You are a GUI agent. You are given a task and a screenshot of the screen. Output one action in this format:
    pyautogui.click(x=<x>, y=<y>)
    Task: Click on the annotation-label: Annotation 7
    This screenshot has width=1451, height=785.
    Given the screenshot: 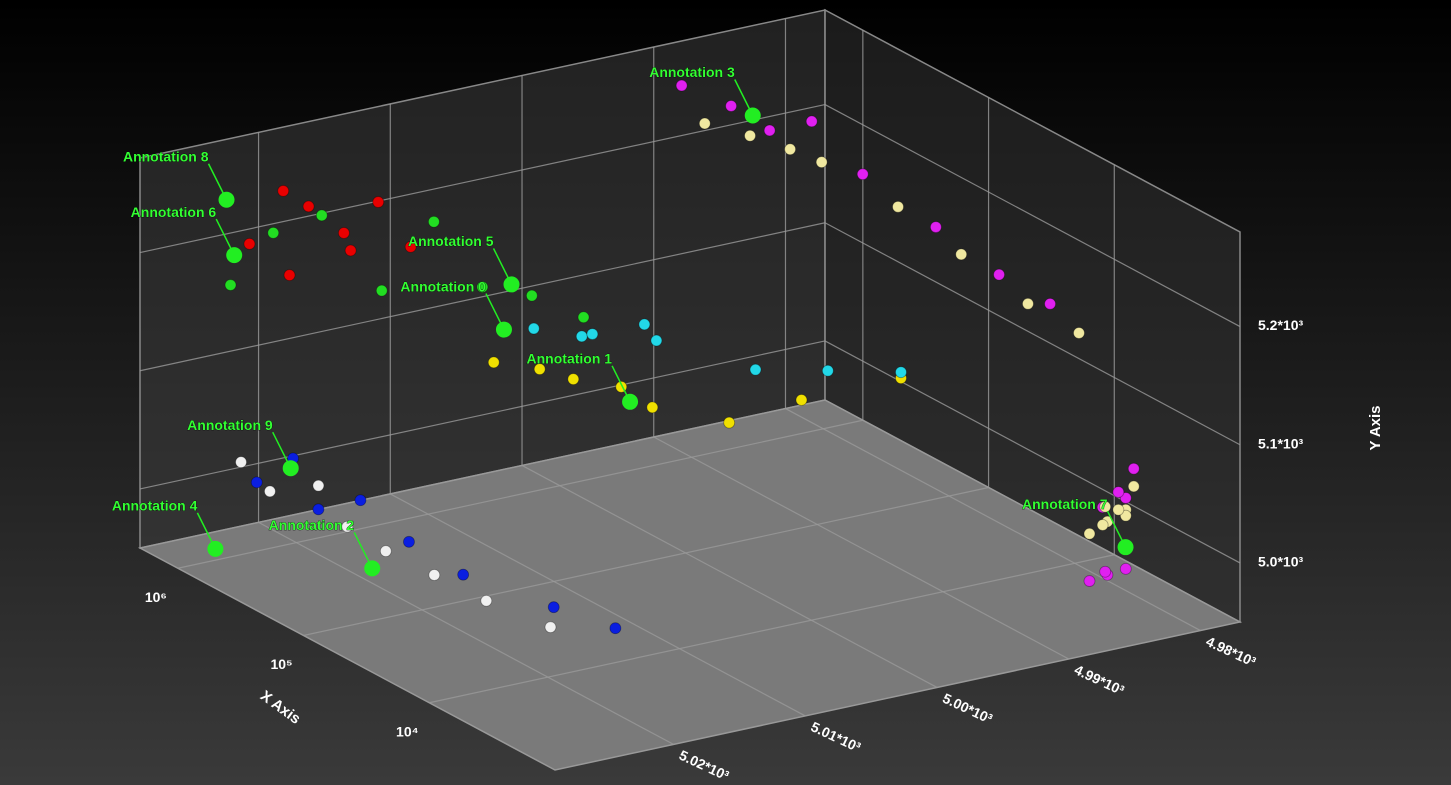 What is the action you would take?
    pyautogui.click(x=1065, y=504)
    